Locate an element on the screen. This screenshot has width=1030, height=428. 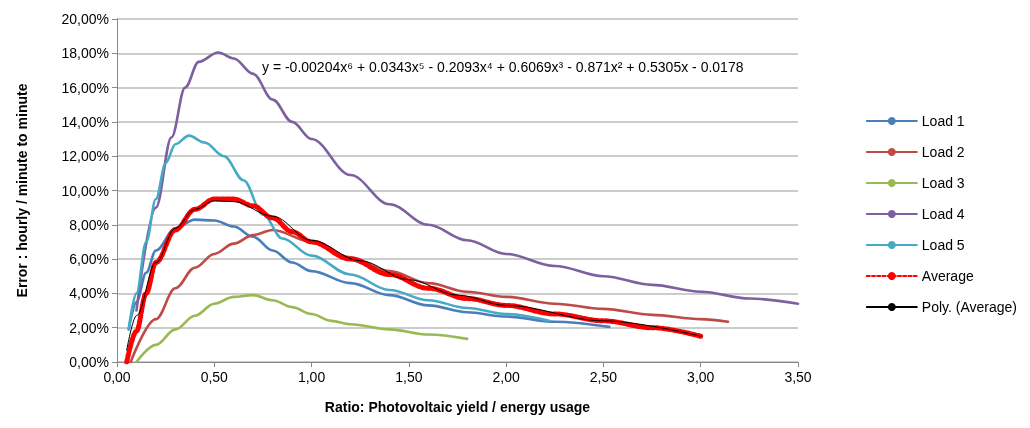
annotation: y = -0.00204x⁶ + 0.0343x⁵ - 0.2093x⁴ + 0.6069x³ - 0.871x² + 0.5305x - 0.0178 is located at coordinates (503, 67).